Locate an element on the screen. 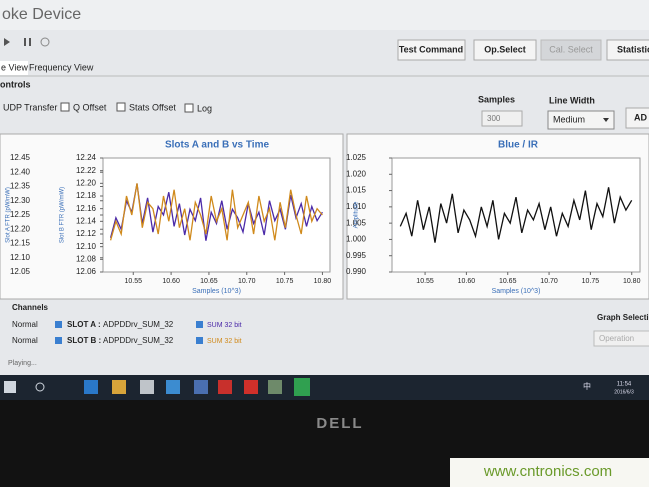 The width and height of the screenshot is (649, 487). tab: e View is located at coordinates (14, 67).